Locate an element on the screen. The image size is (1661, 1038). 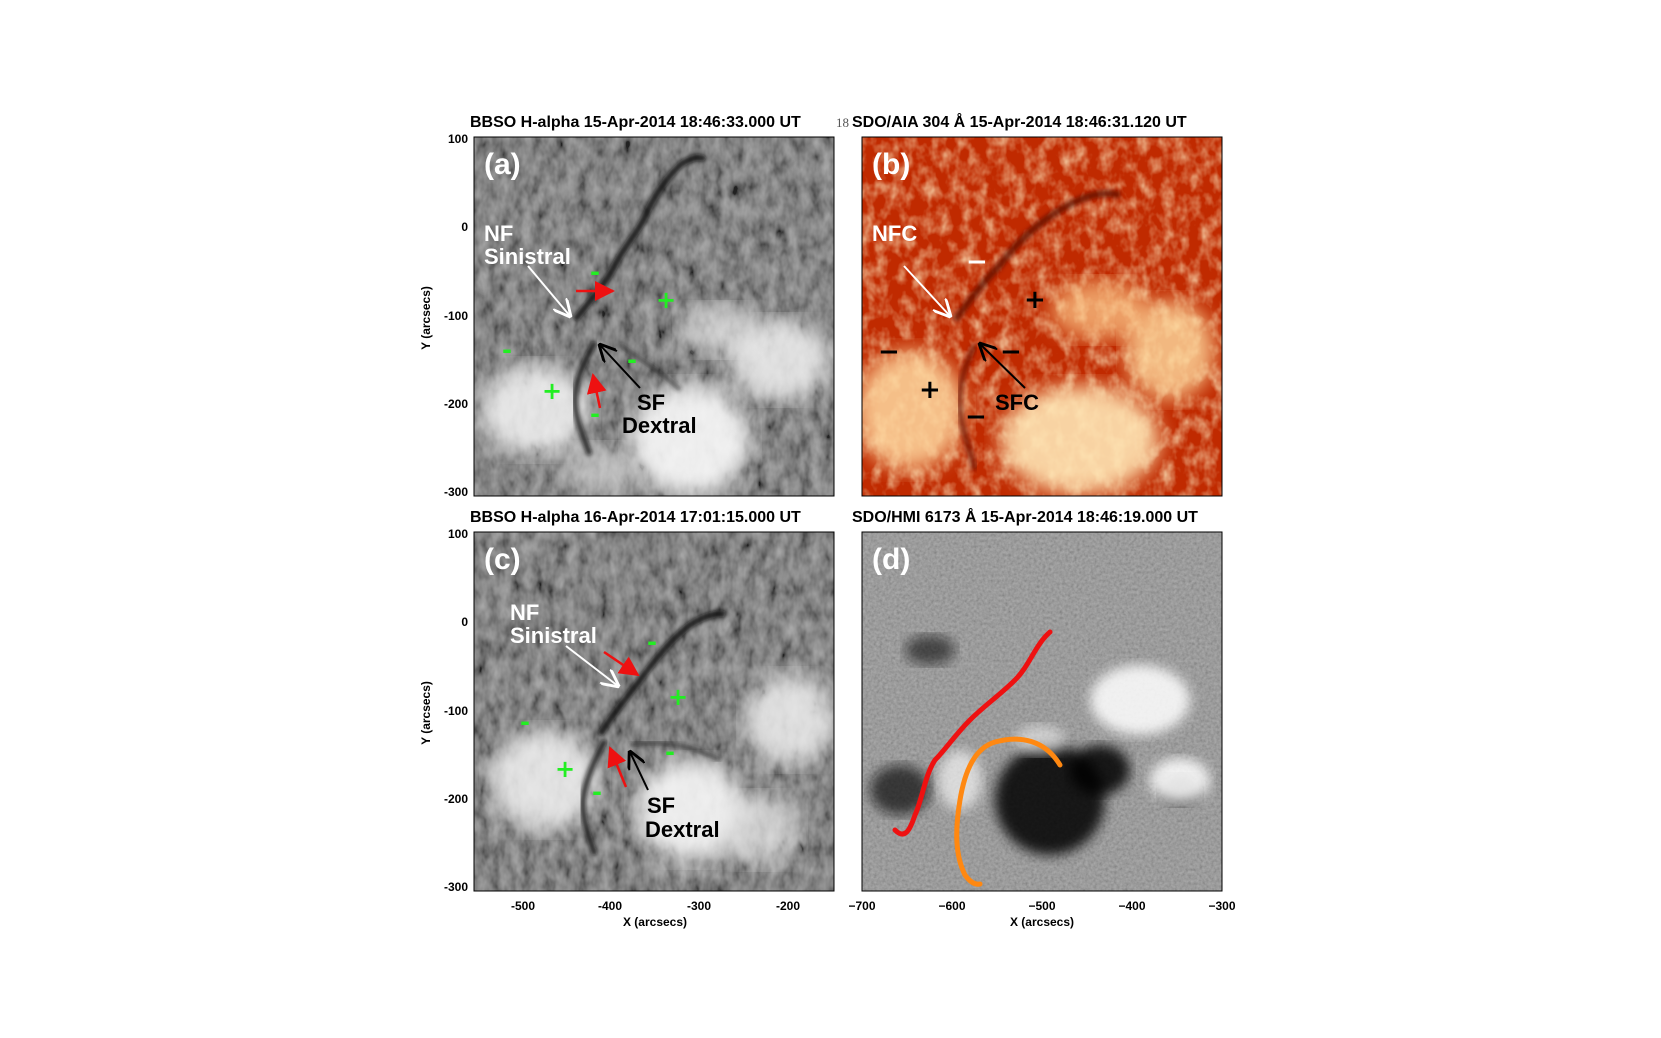
y-tick-a-1: 0 is located at coordinates (464, 227).